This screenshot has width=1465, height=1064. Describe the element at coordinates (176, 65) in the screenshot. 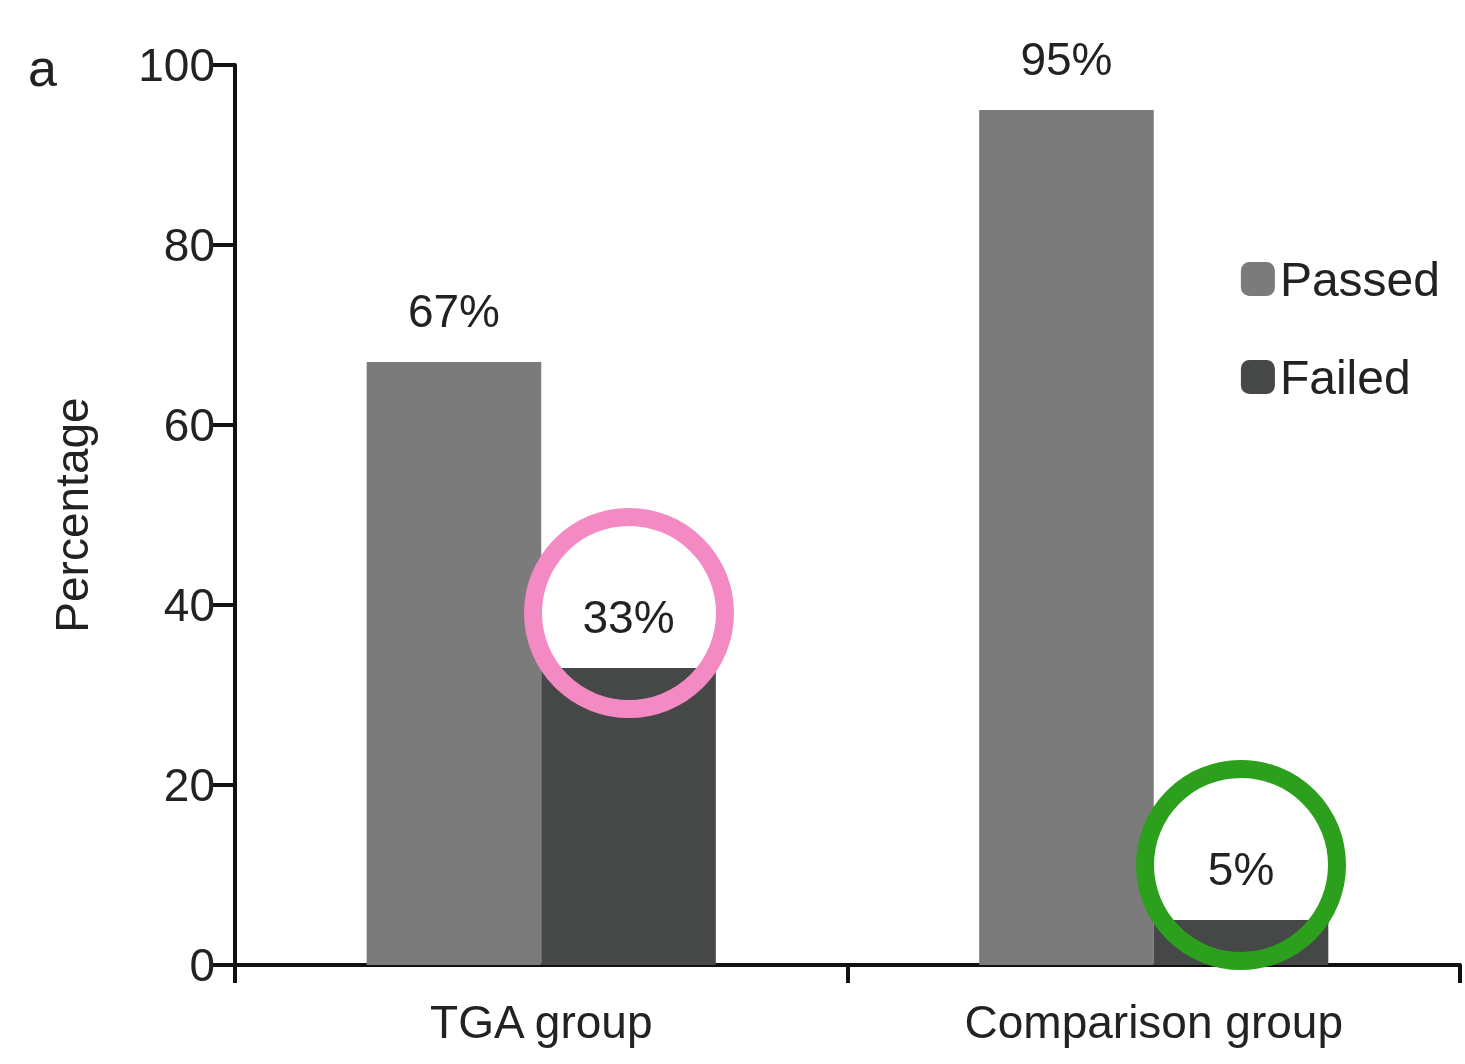

I see `y-tick-label: 100` at that location.